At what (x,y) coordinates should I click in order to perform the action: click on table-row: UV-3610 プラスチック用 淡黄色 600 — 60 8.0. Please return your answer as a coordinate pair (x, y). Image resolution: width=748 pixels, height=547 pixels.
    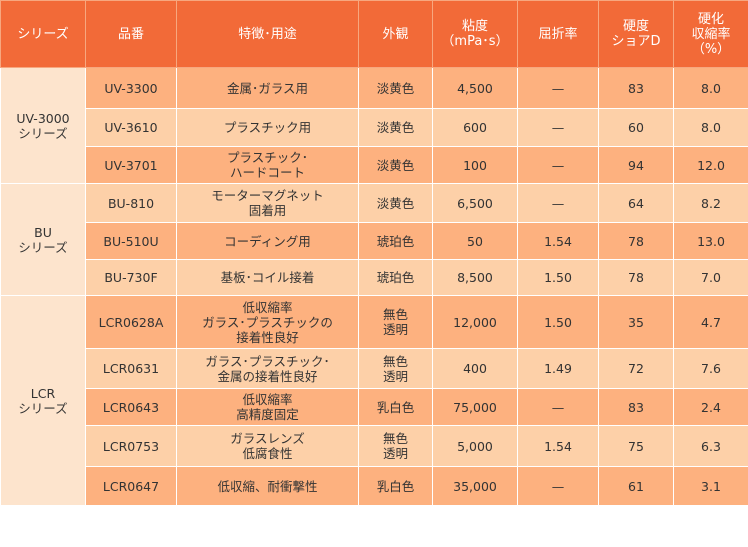
    Looking at the image, I should click on (374, 127).